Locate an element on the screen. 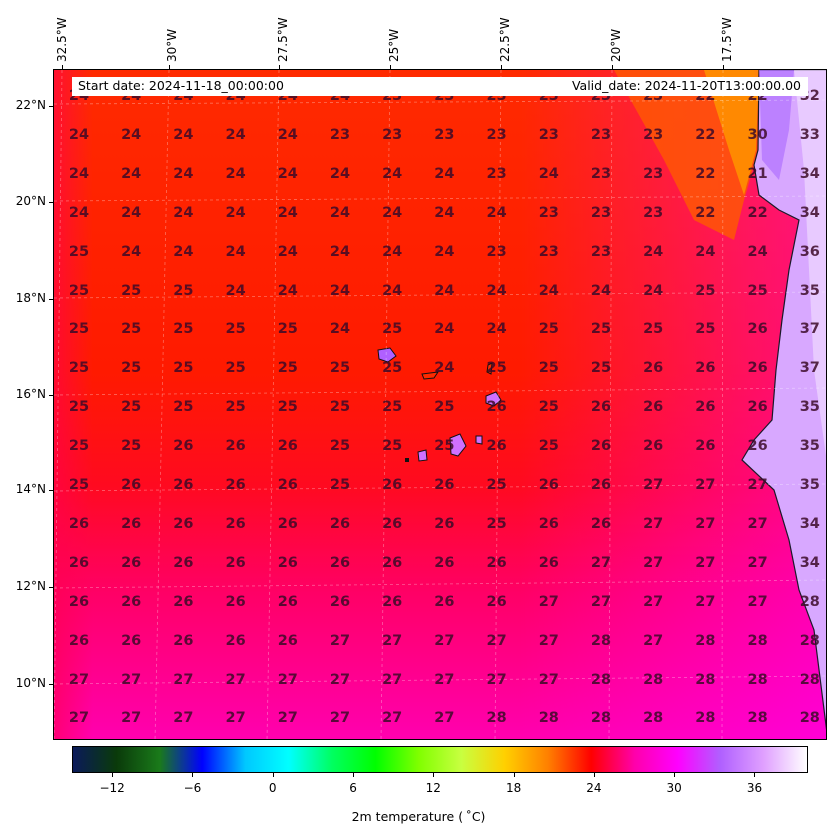  grid-value: 35 is located at coordinates (809, 407).